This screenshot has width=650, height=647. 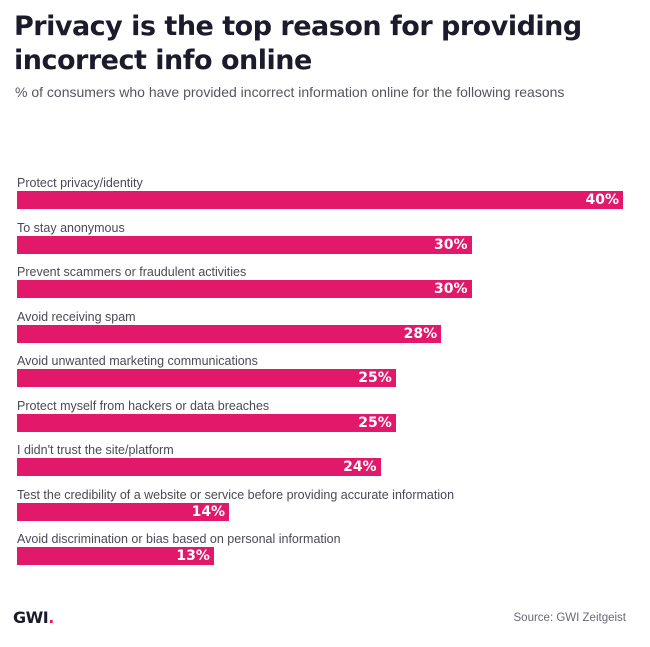 I want to click on value-label: 40%, so click(x=602, y=200).